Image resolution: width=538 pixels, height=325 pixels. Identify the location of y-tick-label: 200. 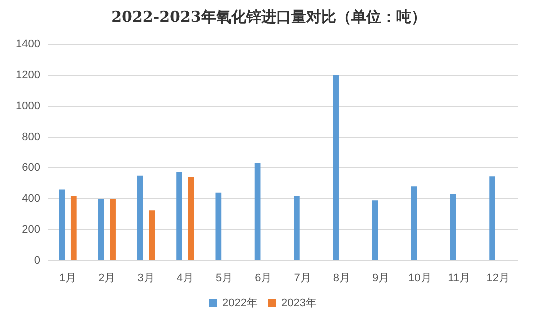
(31, 230).